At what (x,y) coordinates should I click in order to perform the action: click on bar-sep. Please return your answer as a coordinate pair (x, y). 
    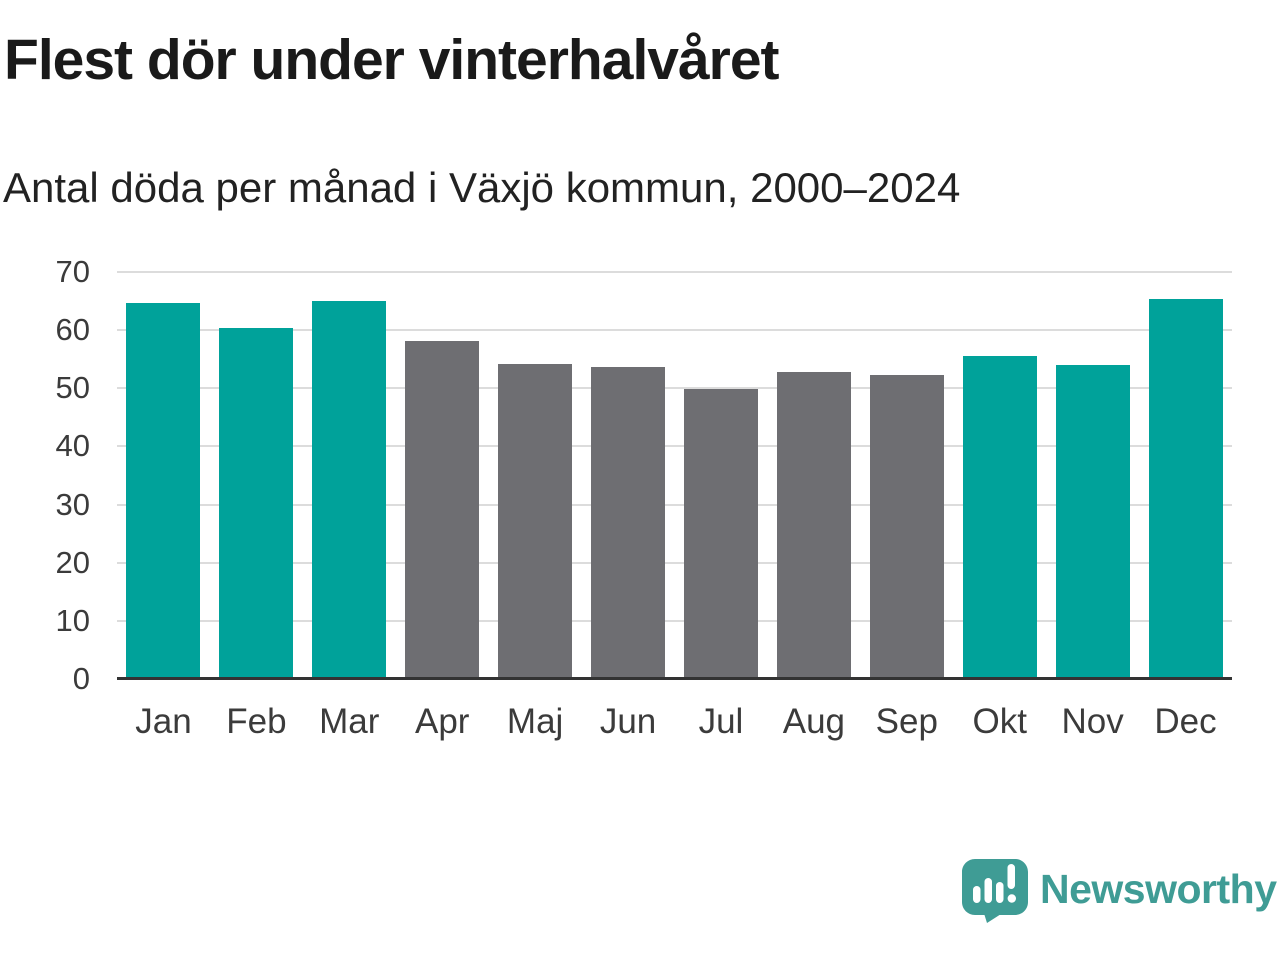
    Looking at the image, I should click on (906, 526).